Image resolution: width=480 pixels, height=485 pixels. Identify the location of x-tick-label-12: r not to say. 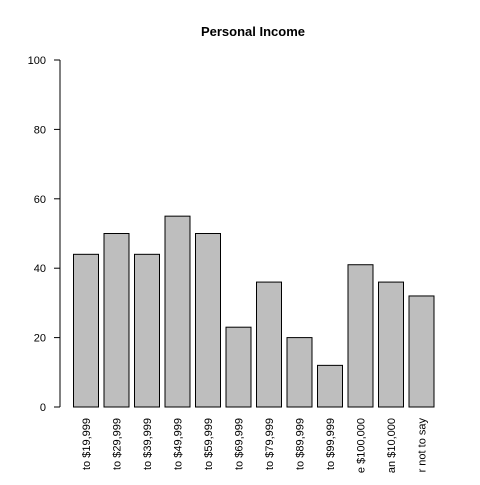
(423, 445).